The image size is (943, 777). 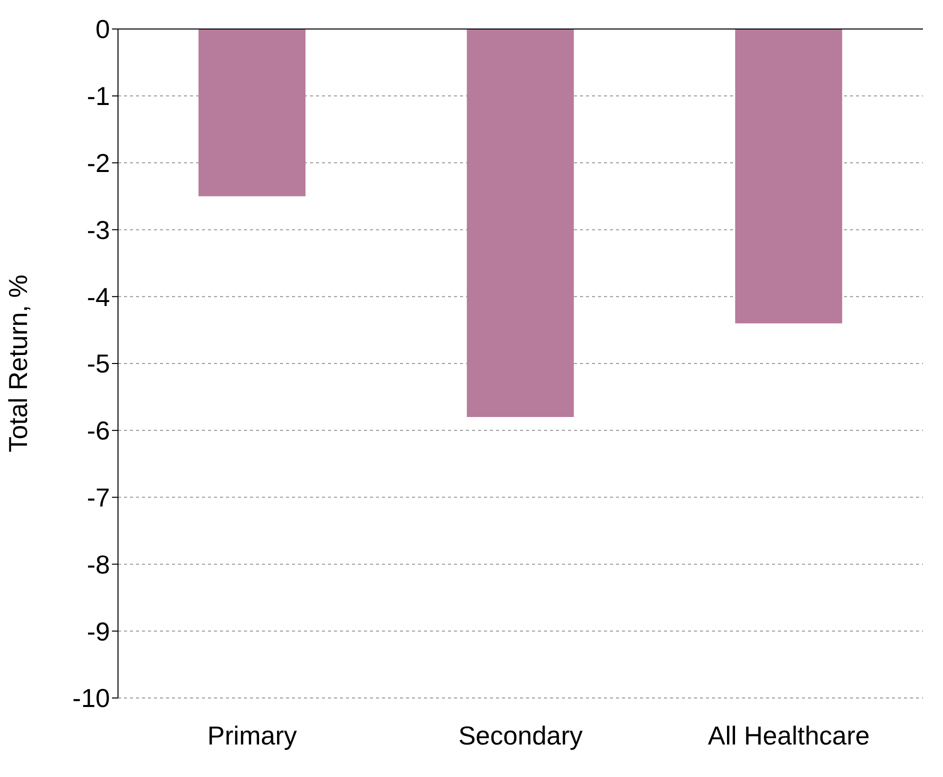 What do you see at coordinates (98, 363) in the screenshot?
I see `y-tick-label: -5` at bounding box center [98, 363].